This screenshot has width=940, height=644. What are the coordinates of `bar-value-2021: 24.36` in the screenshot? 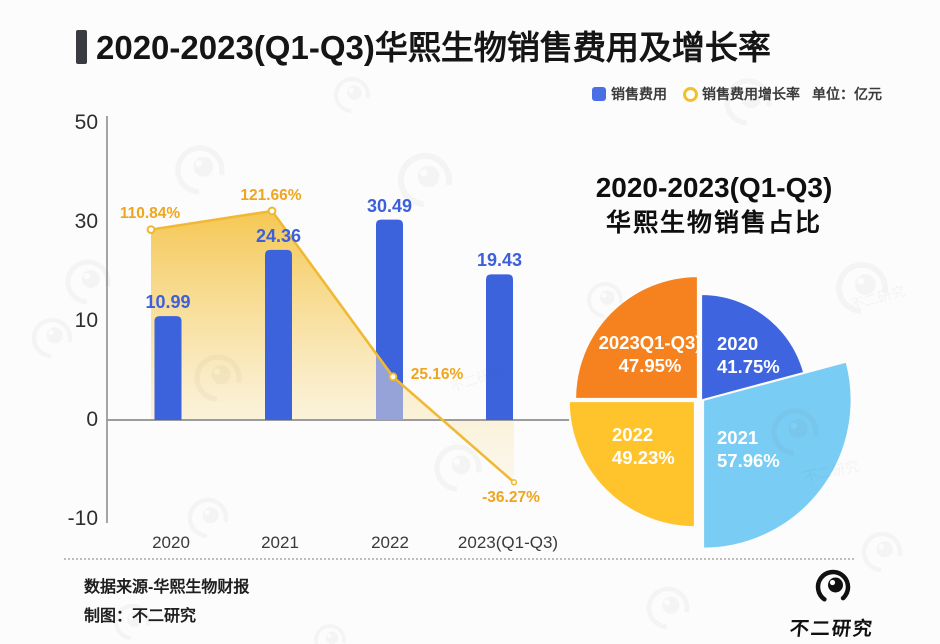 It's located at (278, 235).